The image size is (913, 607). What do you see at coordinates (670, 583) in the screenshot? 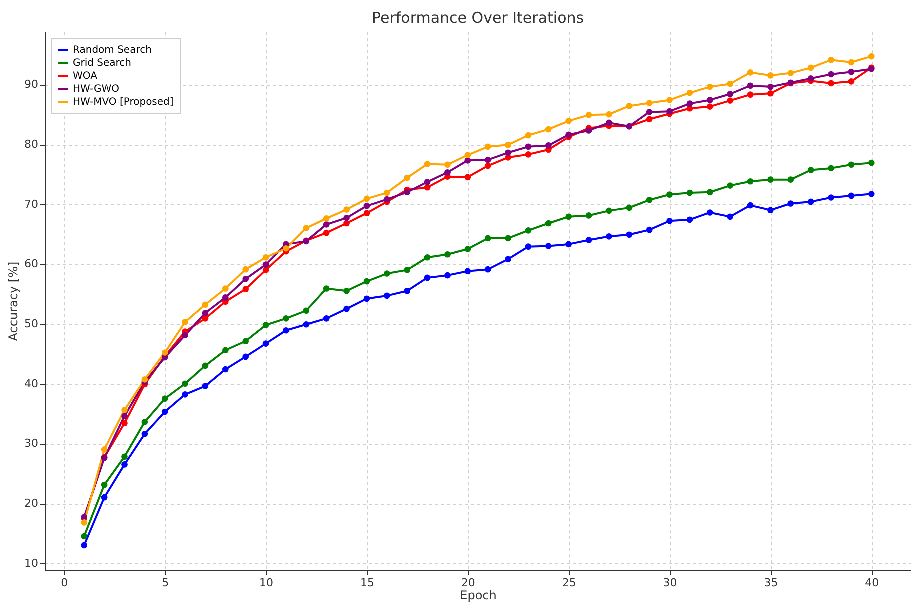
I see `x-tick-label: 30` at bounding box center [670, 583].